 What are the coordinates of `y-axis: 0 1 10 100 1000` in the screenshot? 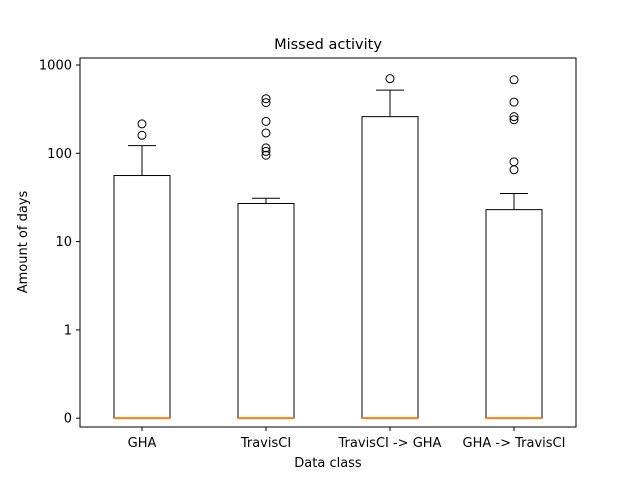 It's located at (59, 242).